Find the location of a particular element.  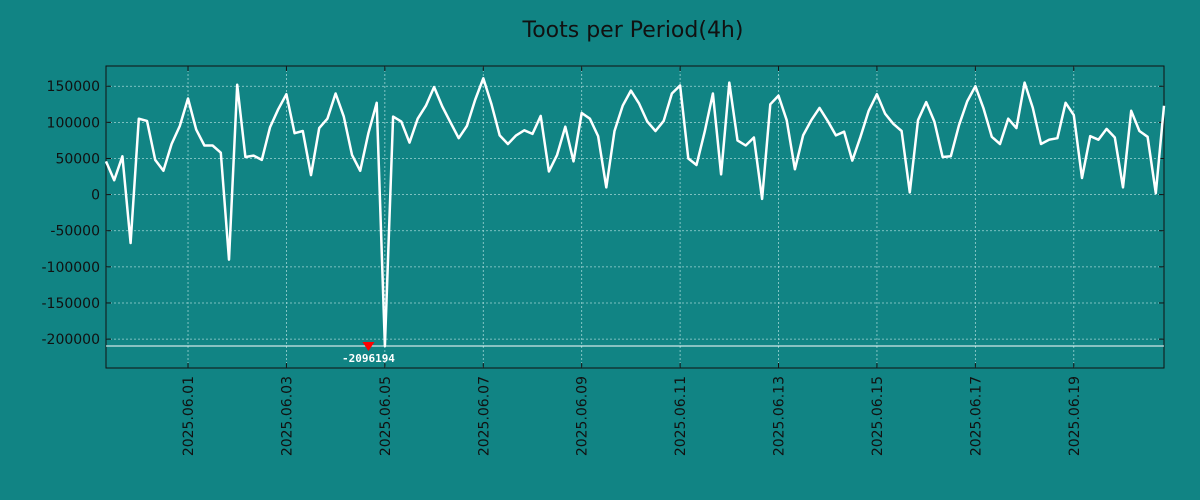

x-tick-label: 2025.06.13 is located at coordinates (780, 416).